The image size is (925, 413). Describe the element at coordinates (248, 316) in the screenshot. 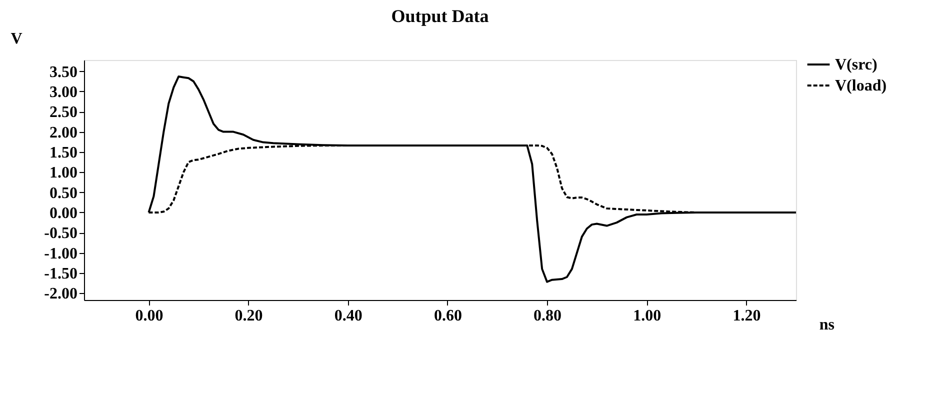

I see `x-tick-label: 0.20` at that location.